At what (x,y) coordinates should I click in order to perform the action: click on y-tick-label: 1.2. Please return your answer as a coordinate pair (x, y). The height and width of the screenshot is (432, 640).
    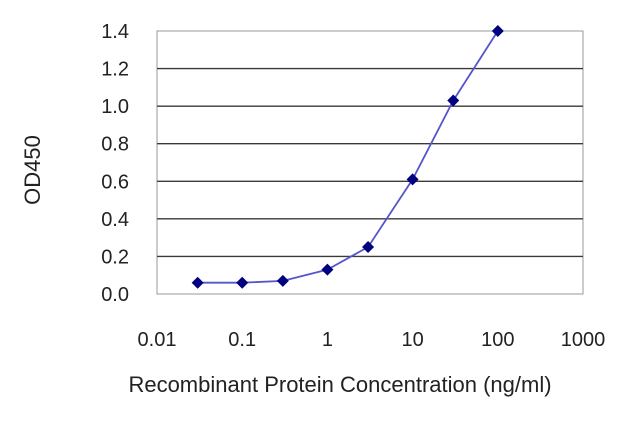
    Looking at the image, I should click on (115, 70).